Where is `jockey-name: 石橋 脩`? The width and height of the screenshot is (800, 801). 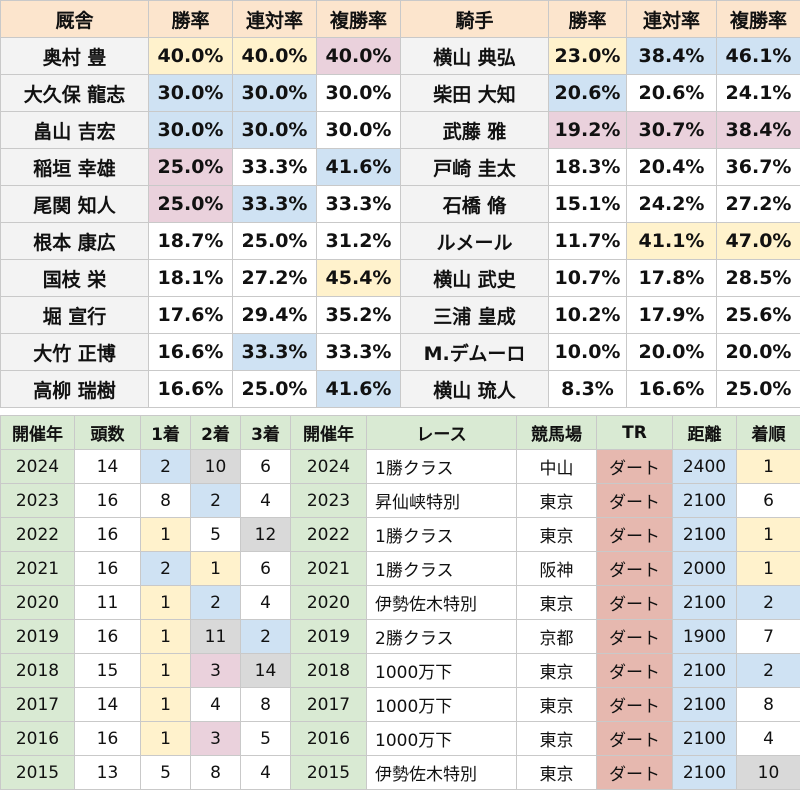
jockey-name: 石橋 脩 is located at coordinates (474, 204).